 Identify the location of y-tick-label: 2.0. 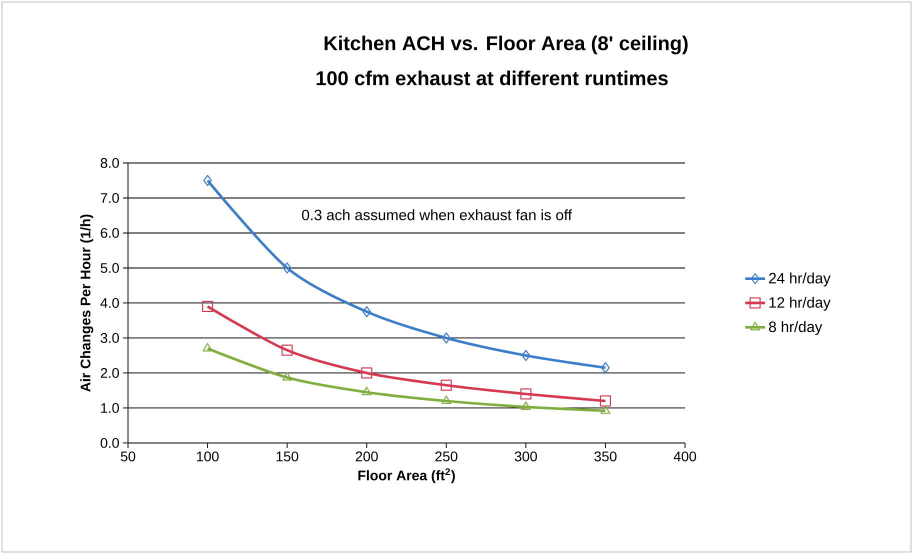
(109, 373).